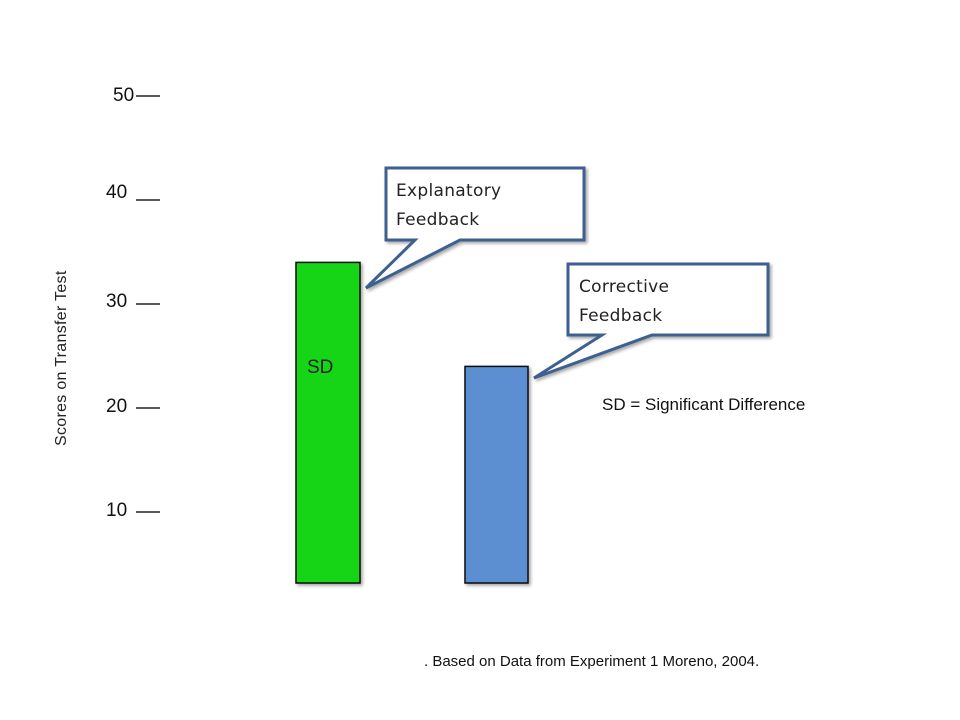  What do you see at coordinates (148, 304) in the screenshot?
I see `y-ticks` at bounding box center [148, 304].